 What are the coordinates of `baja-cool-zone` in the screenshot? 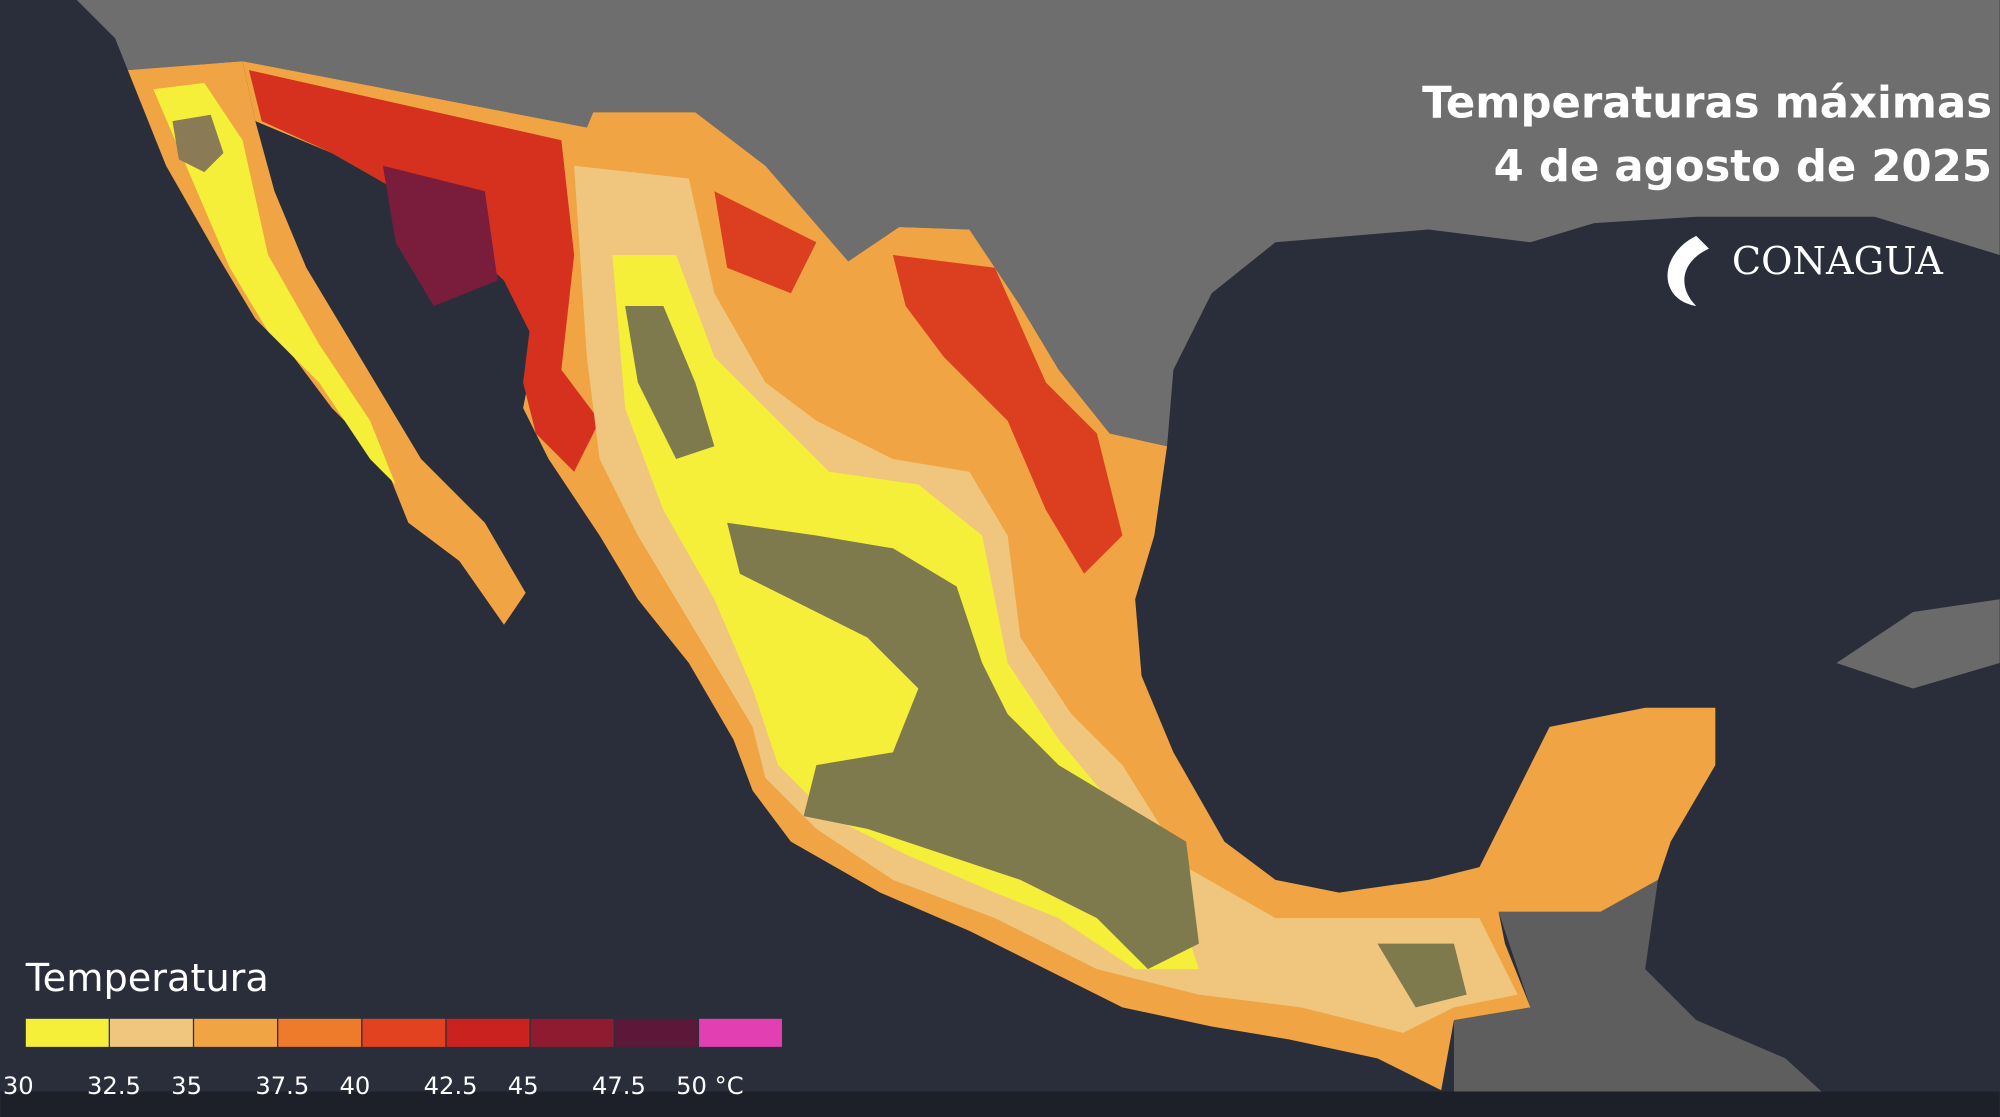 It's located at (274, 283).